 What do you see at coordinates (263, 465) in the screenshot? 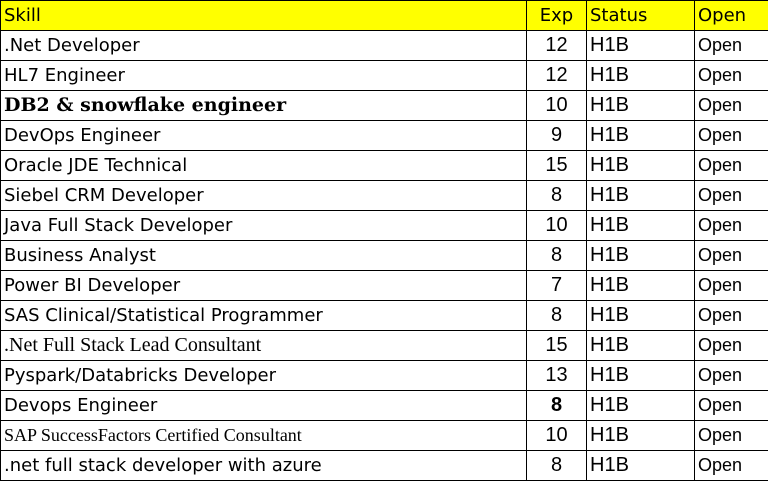
I see `skill-cell: .net full stack developer with azure` at bounding box center [263, 465].